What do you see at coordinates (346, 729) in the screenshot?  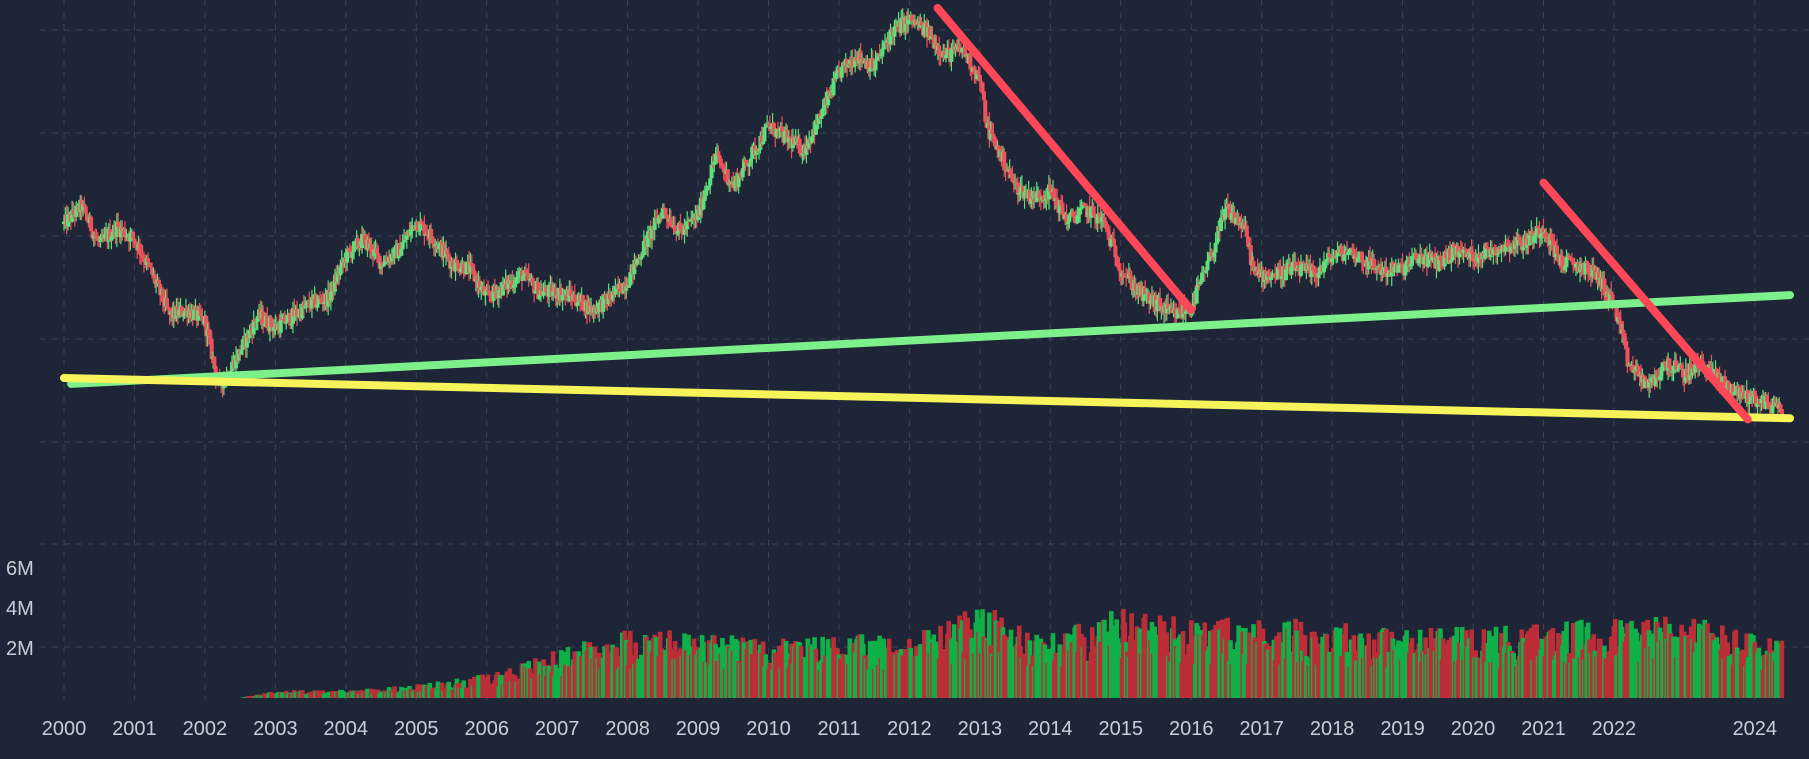 I see `x-tick-label: 2004` at bounding box center [346, 729].